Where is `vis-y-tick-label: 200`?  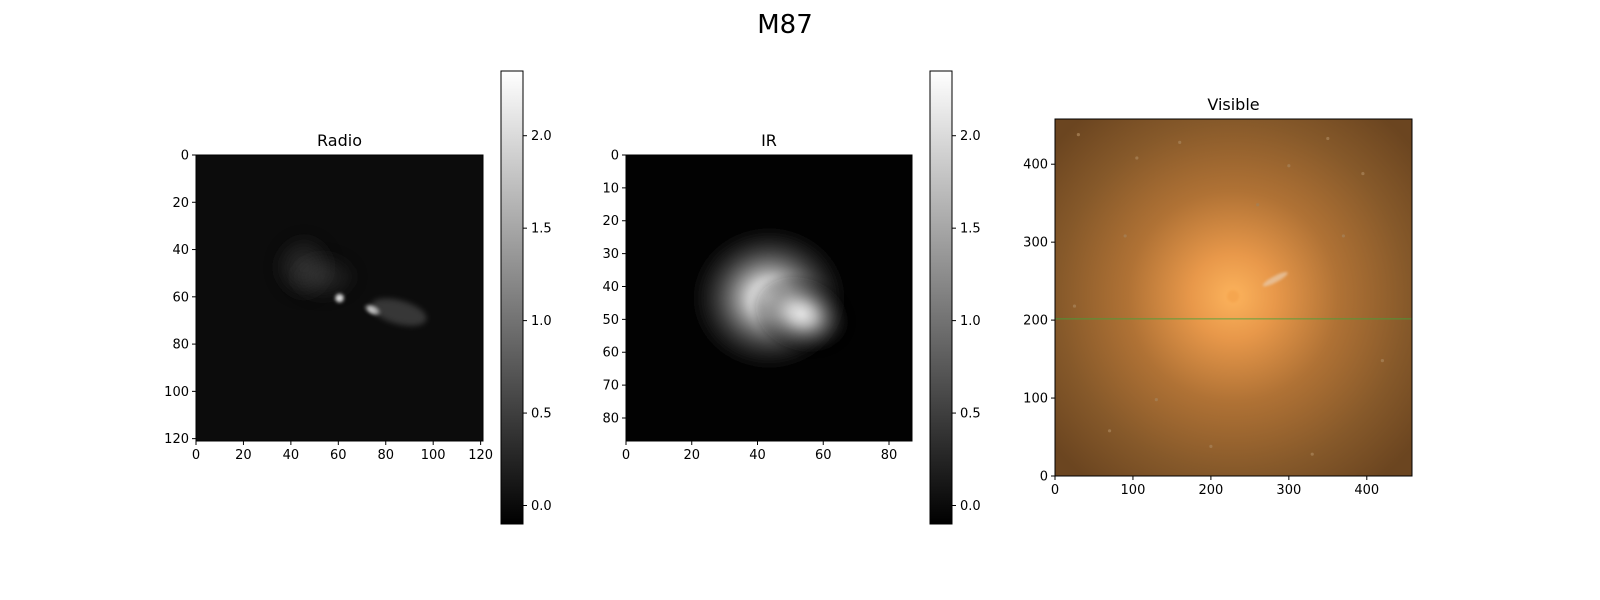
vis-y-tick-label: 200 is located at coordinates (1035, 321).